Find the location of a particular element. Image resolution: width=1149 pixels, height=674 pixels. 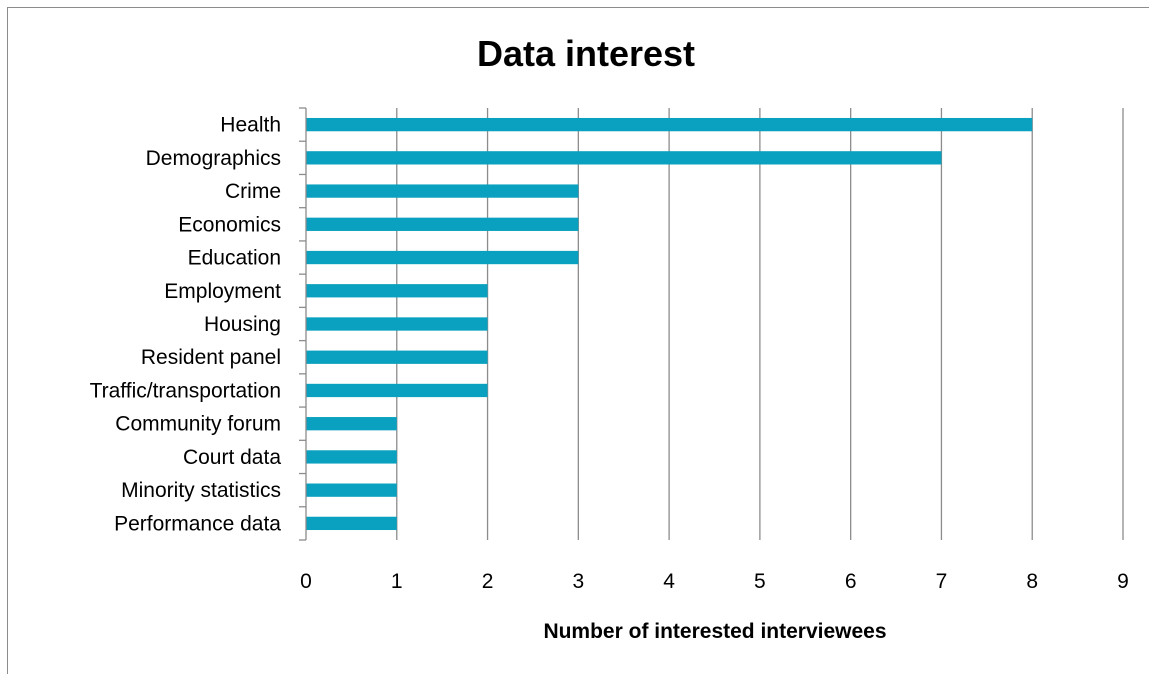

category-label: Health is located at coordinates (250, 125).